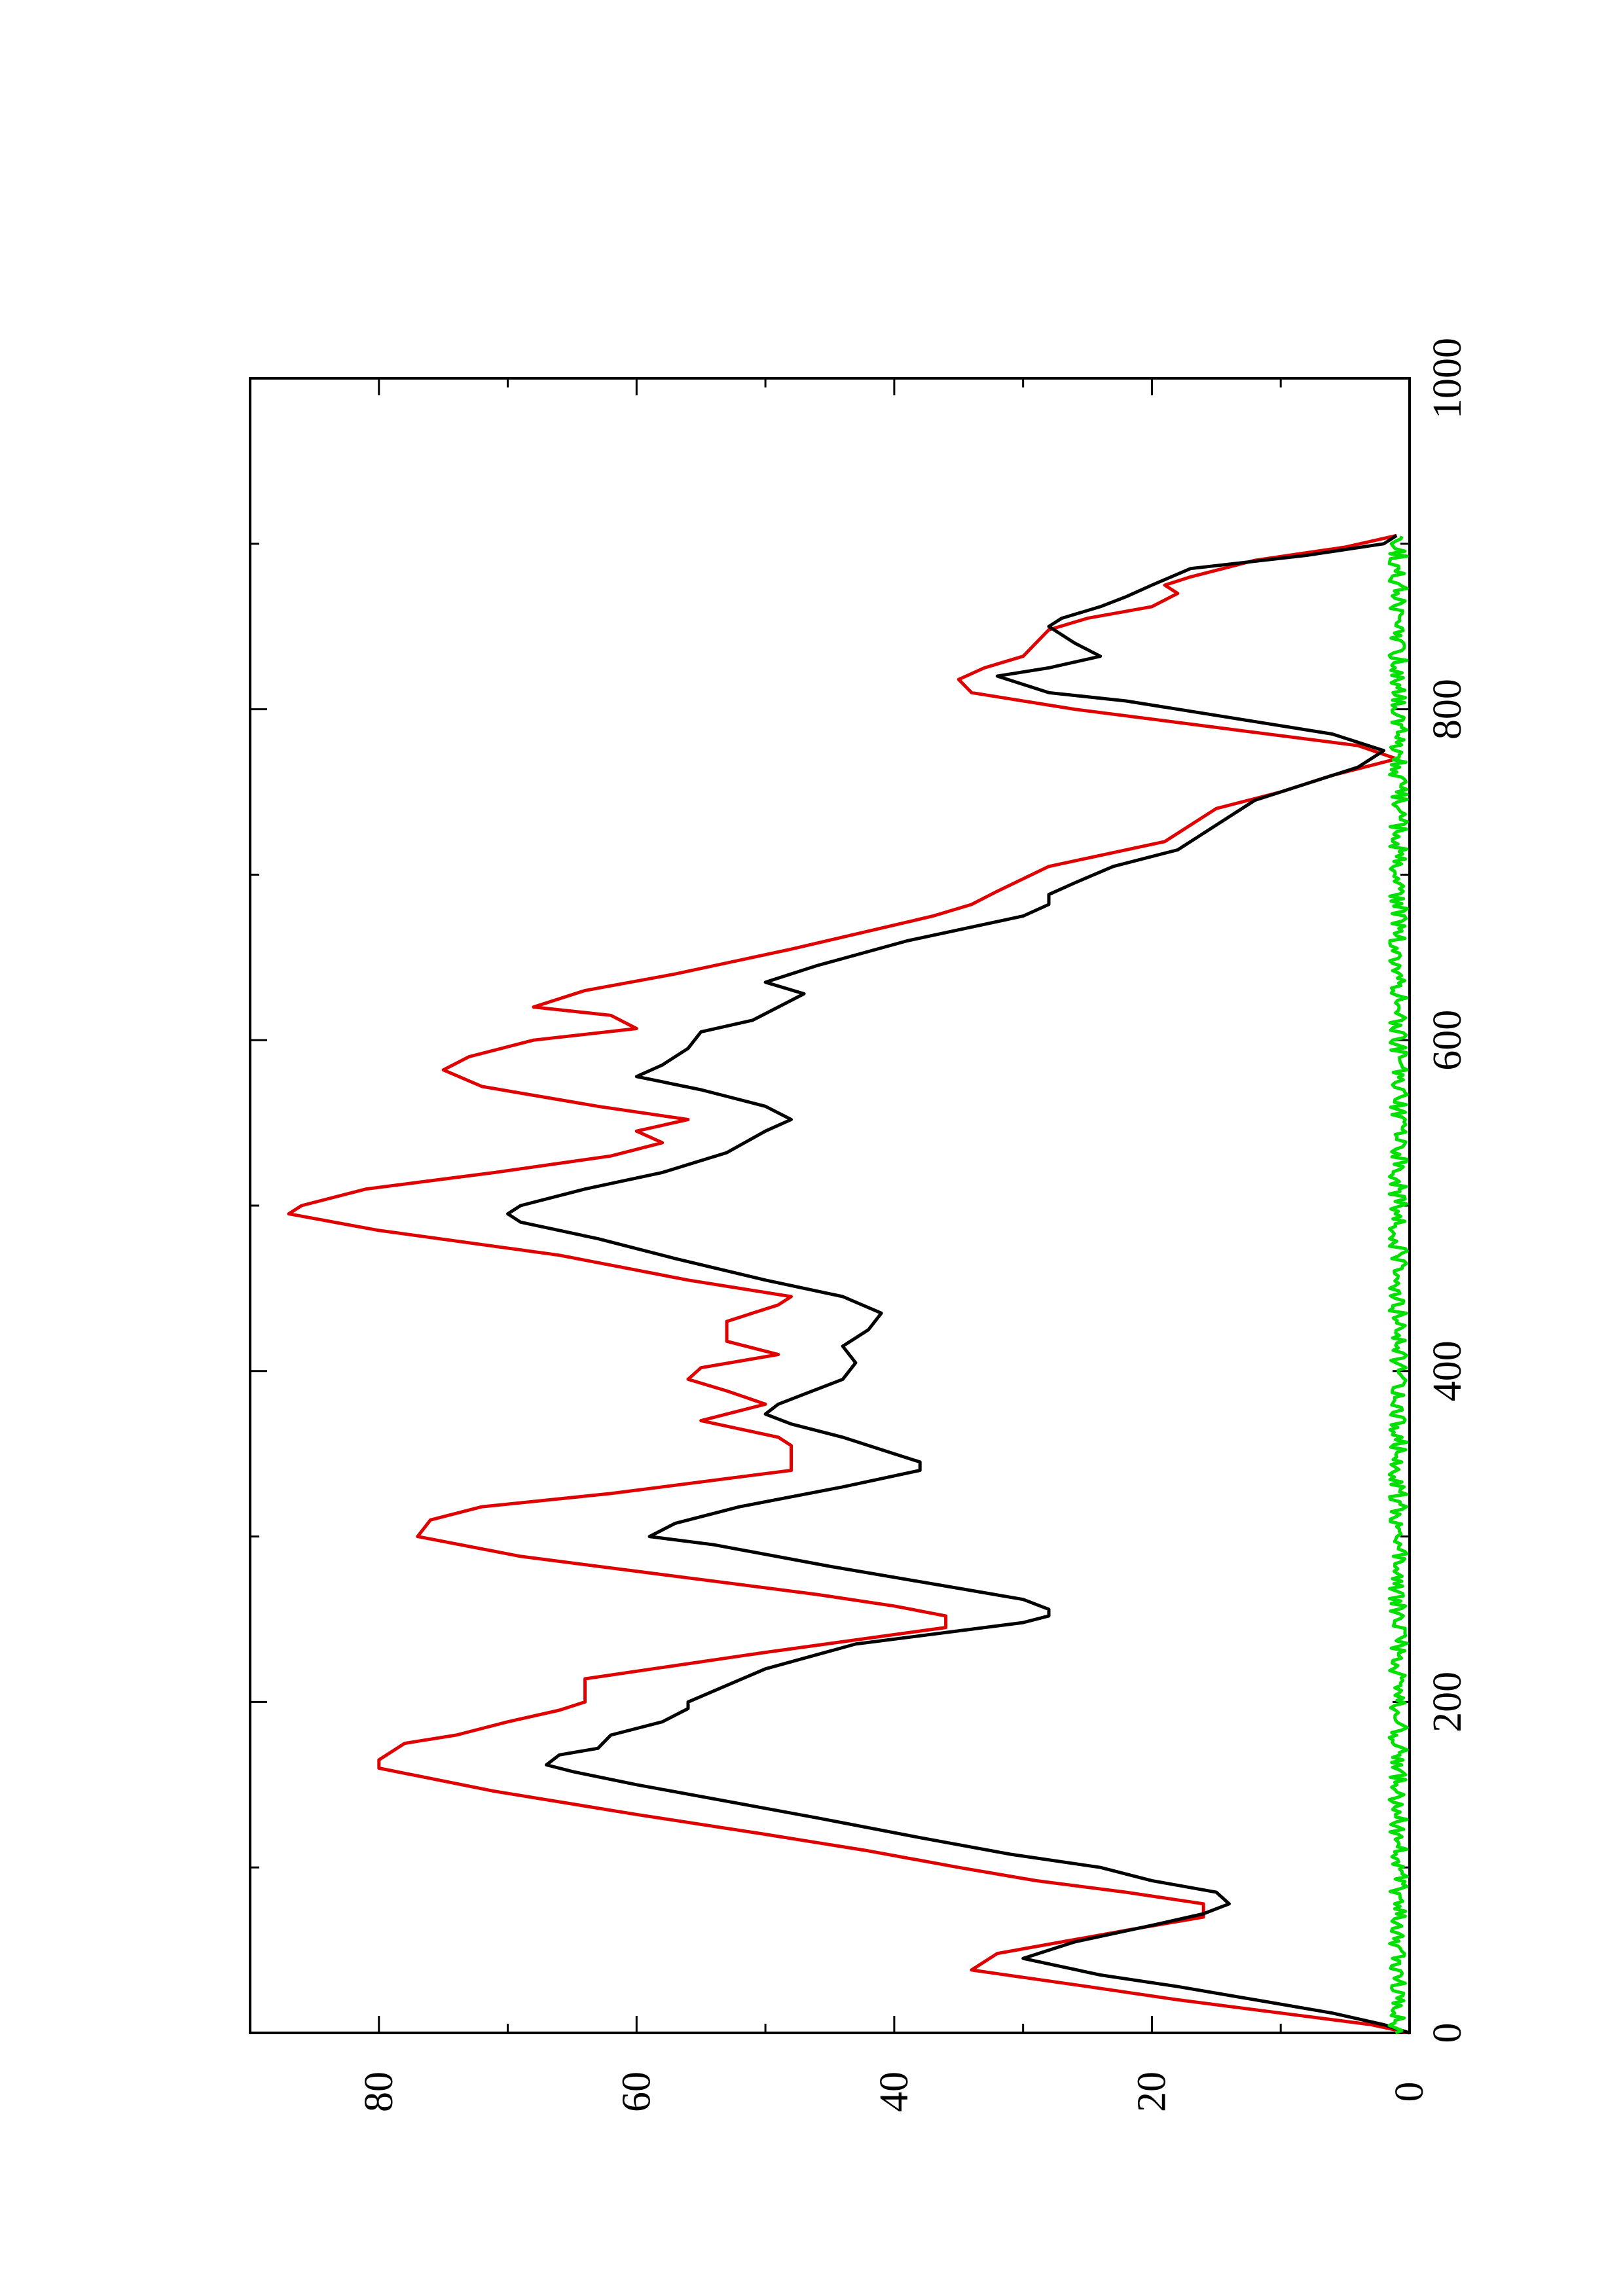  Describe the element at coordinates (636, 2092) in the screenshot. I see `y-tick-label: 60` at that location.